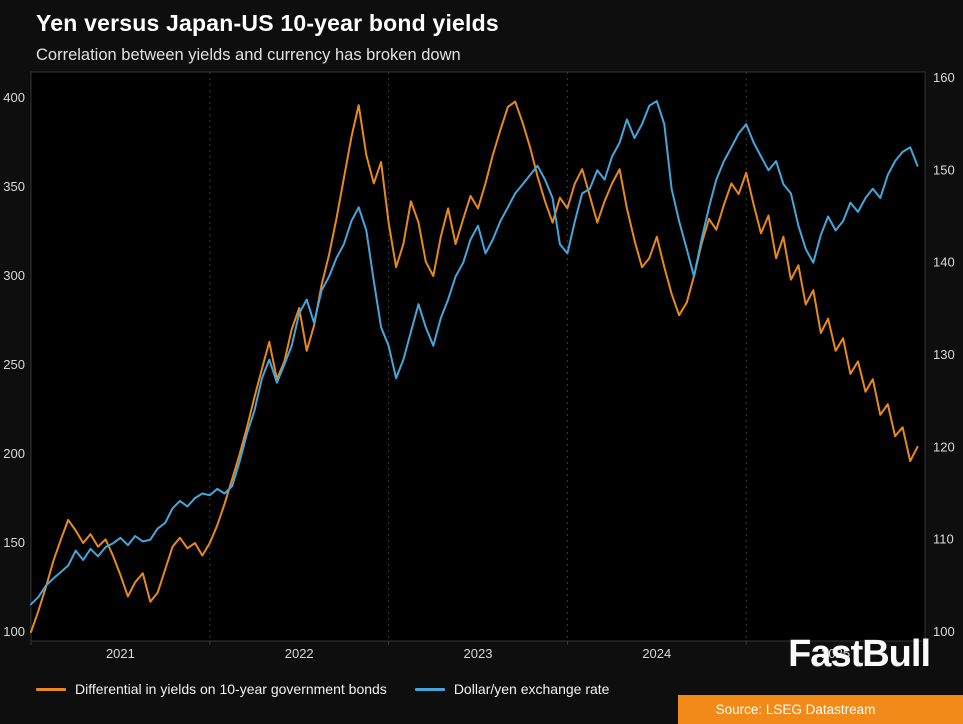 This screenshot has width=963, height=724. I want to click on svg-text: 160, so click(944, 77).